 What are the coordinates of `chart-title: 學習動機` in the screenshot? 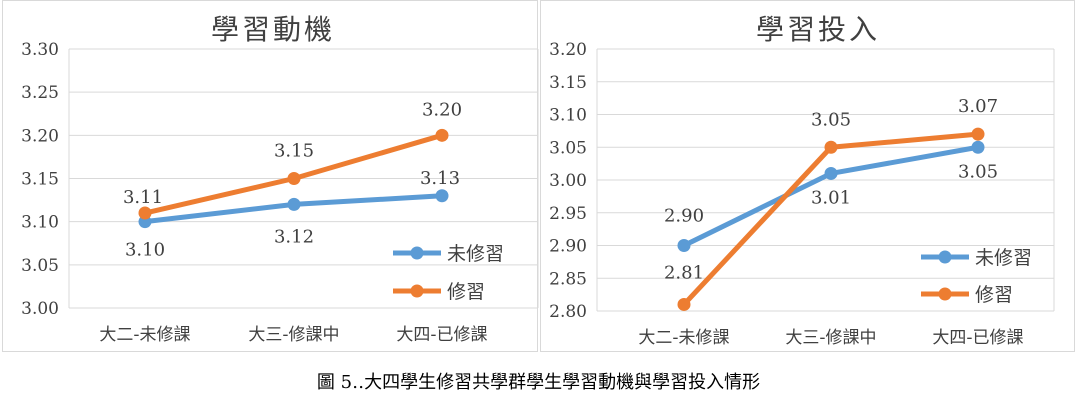 It's located at (273, 29).